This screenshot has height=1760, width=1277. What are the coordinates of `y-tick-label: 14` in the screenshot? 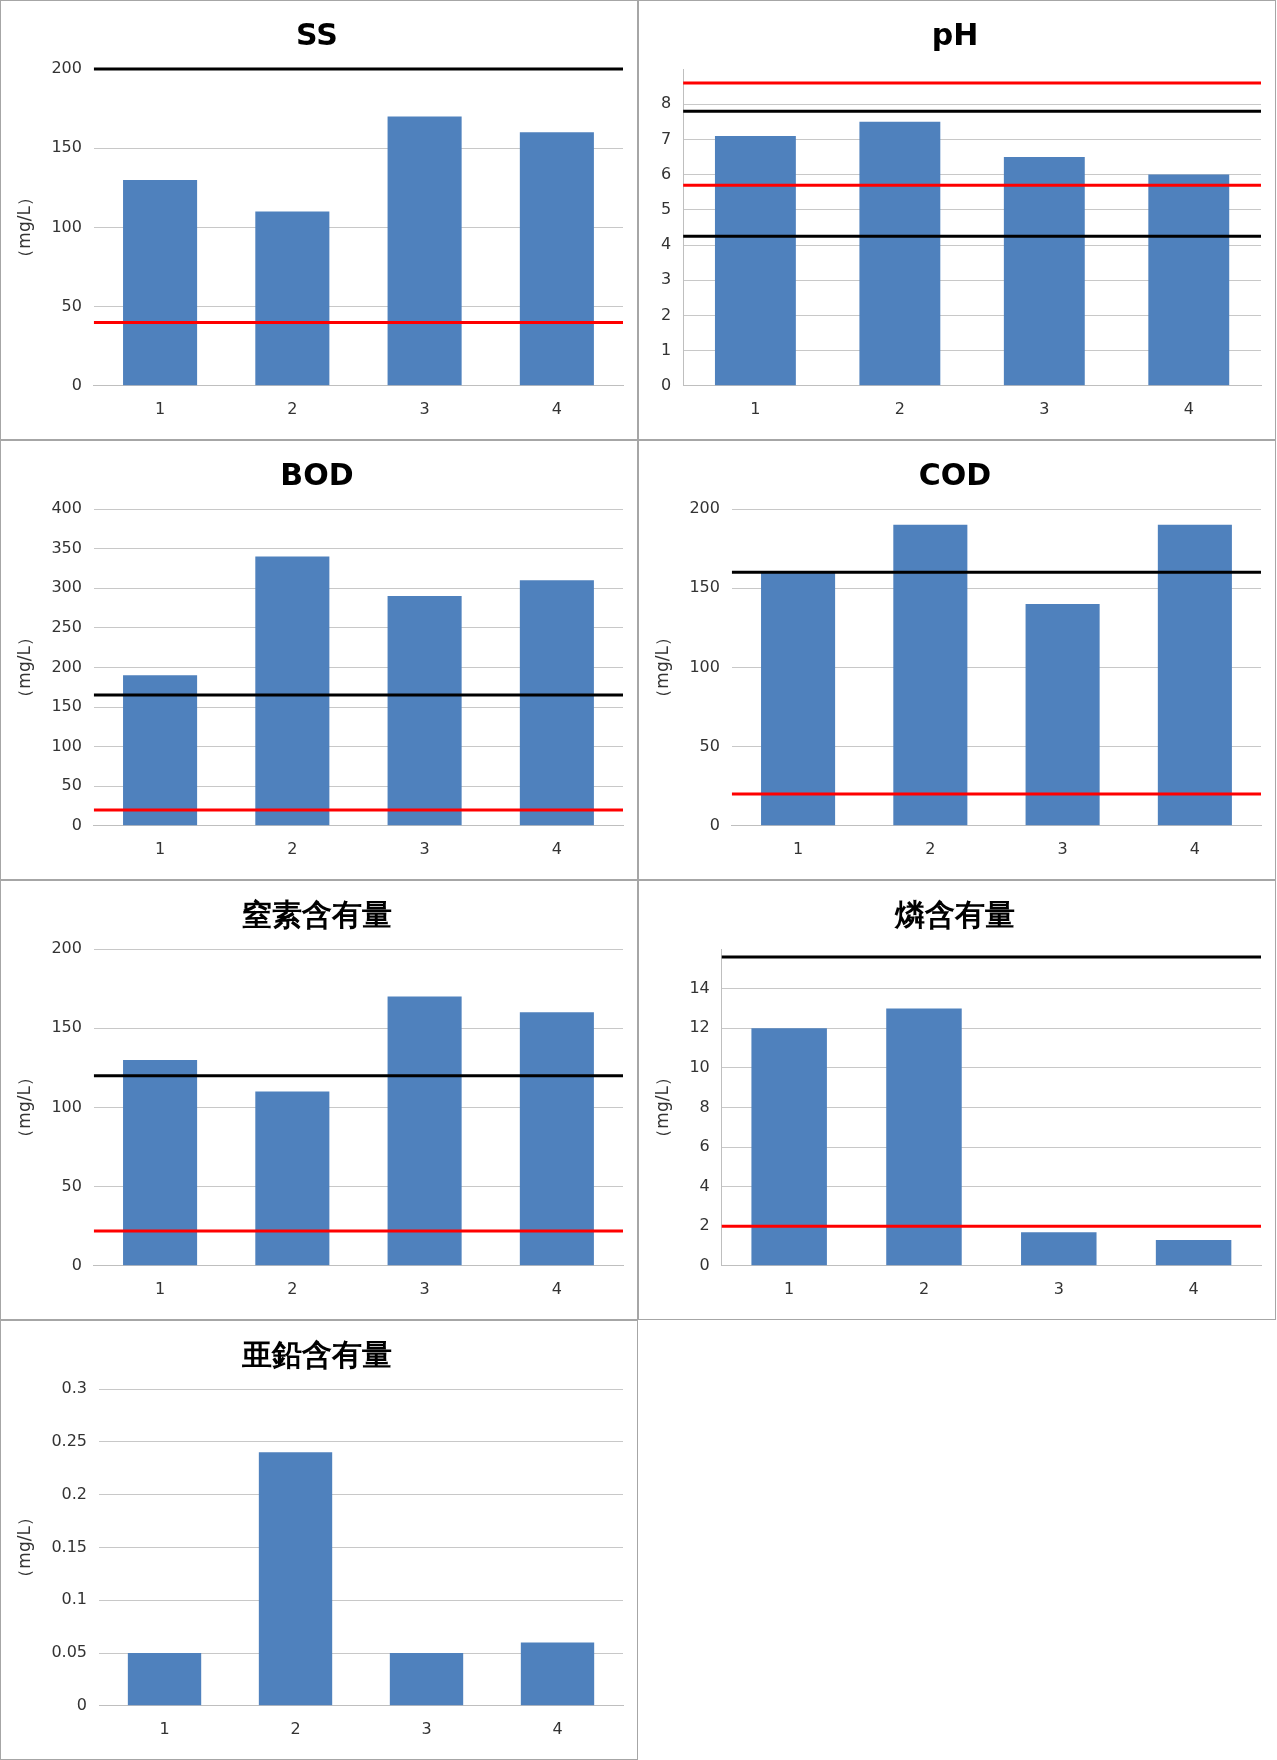 It's located at (699, 987).